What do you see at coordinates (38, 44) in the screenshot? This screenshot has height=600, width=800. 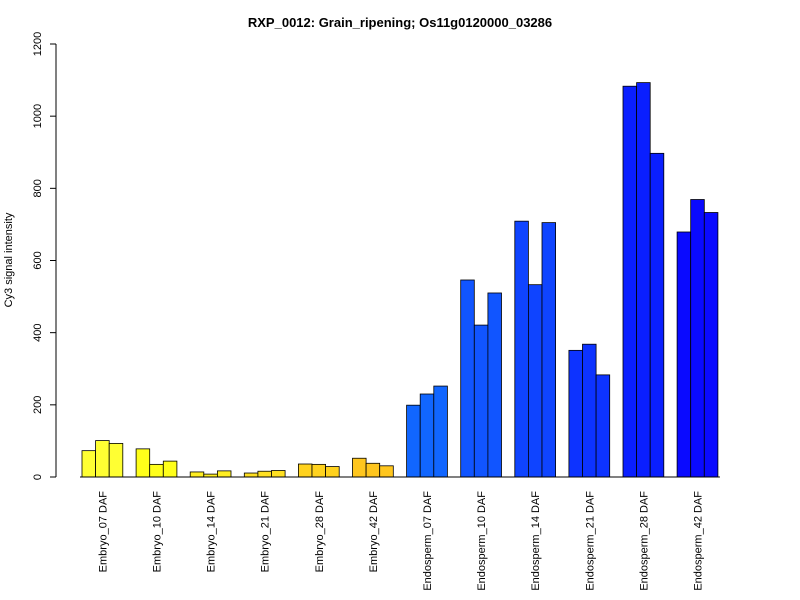 I see `y-tick-label: 1200` at bounding box center [38, 44].